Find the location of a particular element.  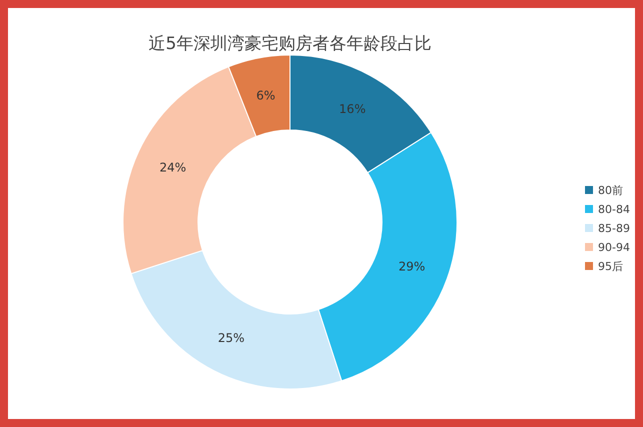

legend-label: 80-84 is located at coordinates (614, 209).